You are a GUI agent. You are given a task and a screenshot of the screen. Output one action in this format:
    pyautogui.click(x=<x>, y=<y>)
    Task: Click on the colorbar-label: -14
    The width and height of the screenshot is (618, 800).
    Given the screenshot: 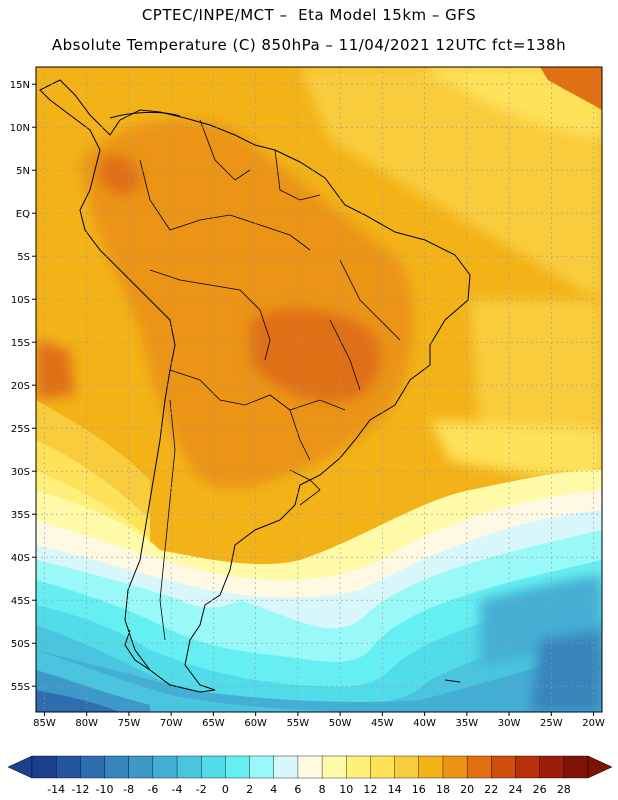 What is the action you would take?
    pyautogui.click(x=56, y=789)
    